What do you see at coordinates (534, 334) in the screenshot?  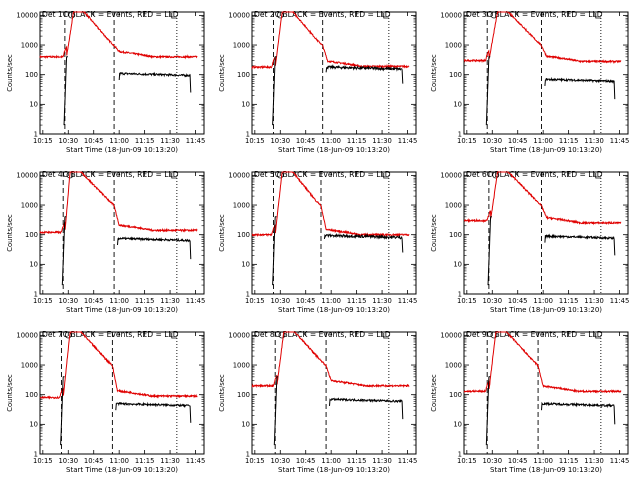 I see `panel-title: Det 9C BLACK = Events, RED = LLD` at bounding box center [534, 334].